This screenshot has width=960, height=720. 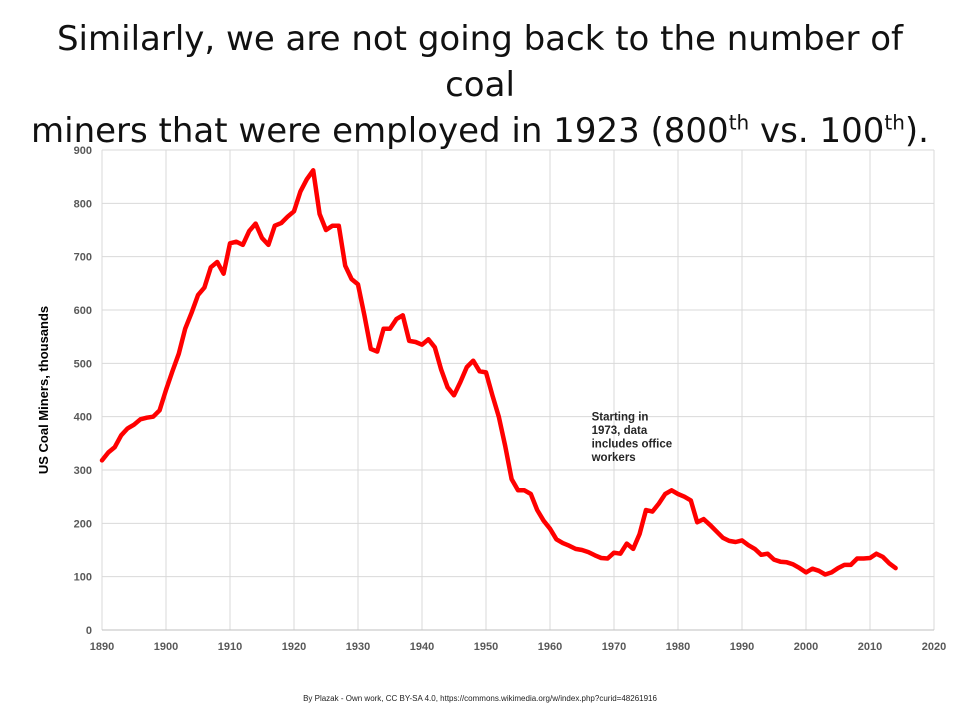 I want to click on annotation-text-line: includes office, so click(x=632, y=445).